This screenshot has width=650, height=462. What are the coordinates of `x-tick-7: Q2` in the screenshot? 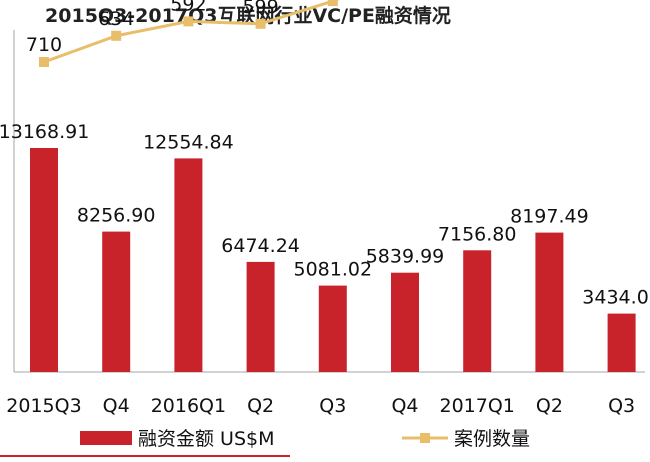 It's located at (549, 406).